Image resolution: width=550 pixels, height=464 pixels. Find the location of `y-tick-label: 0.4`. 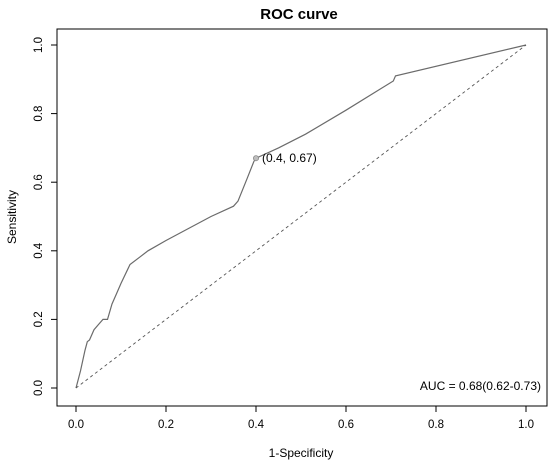

y-tick-label: 0.4 is located at coordinates (39, 250).